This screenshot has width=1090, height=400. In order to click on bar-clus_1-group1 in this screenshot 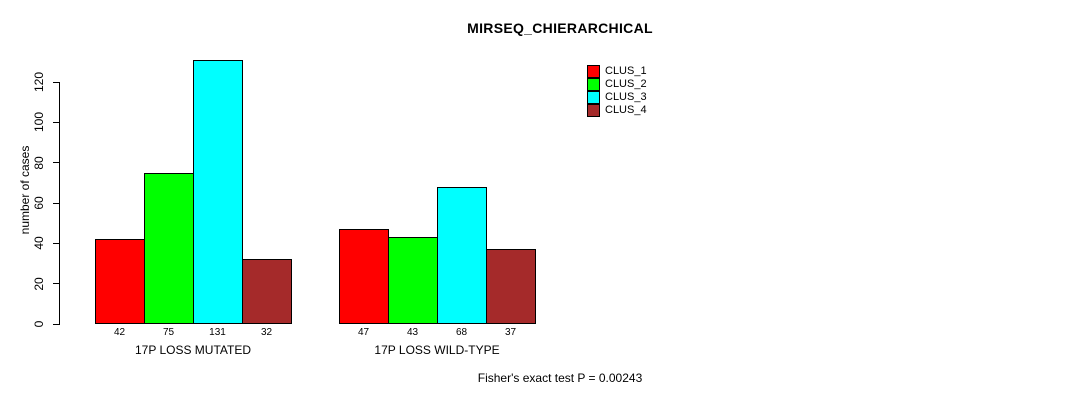, I will do `click(120, 281)`.